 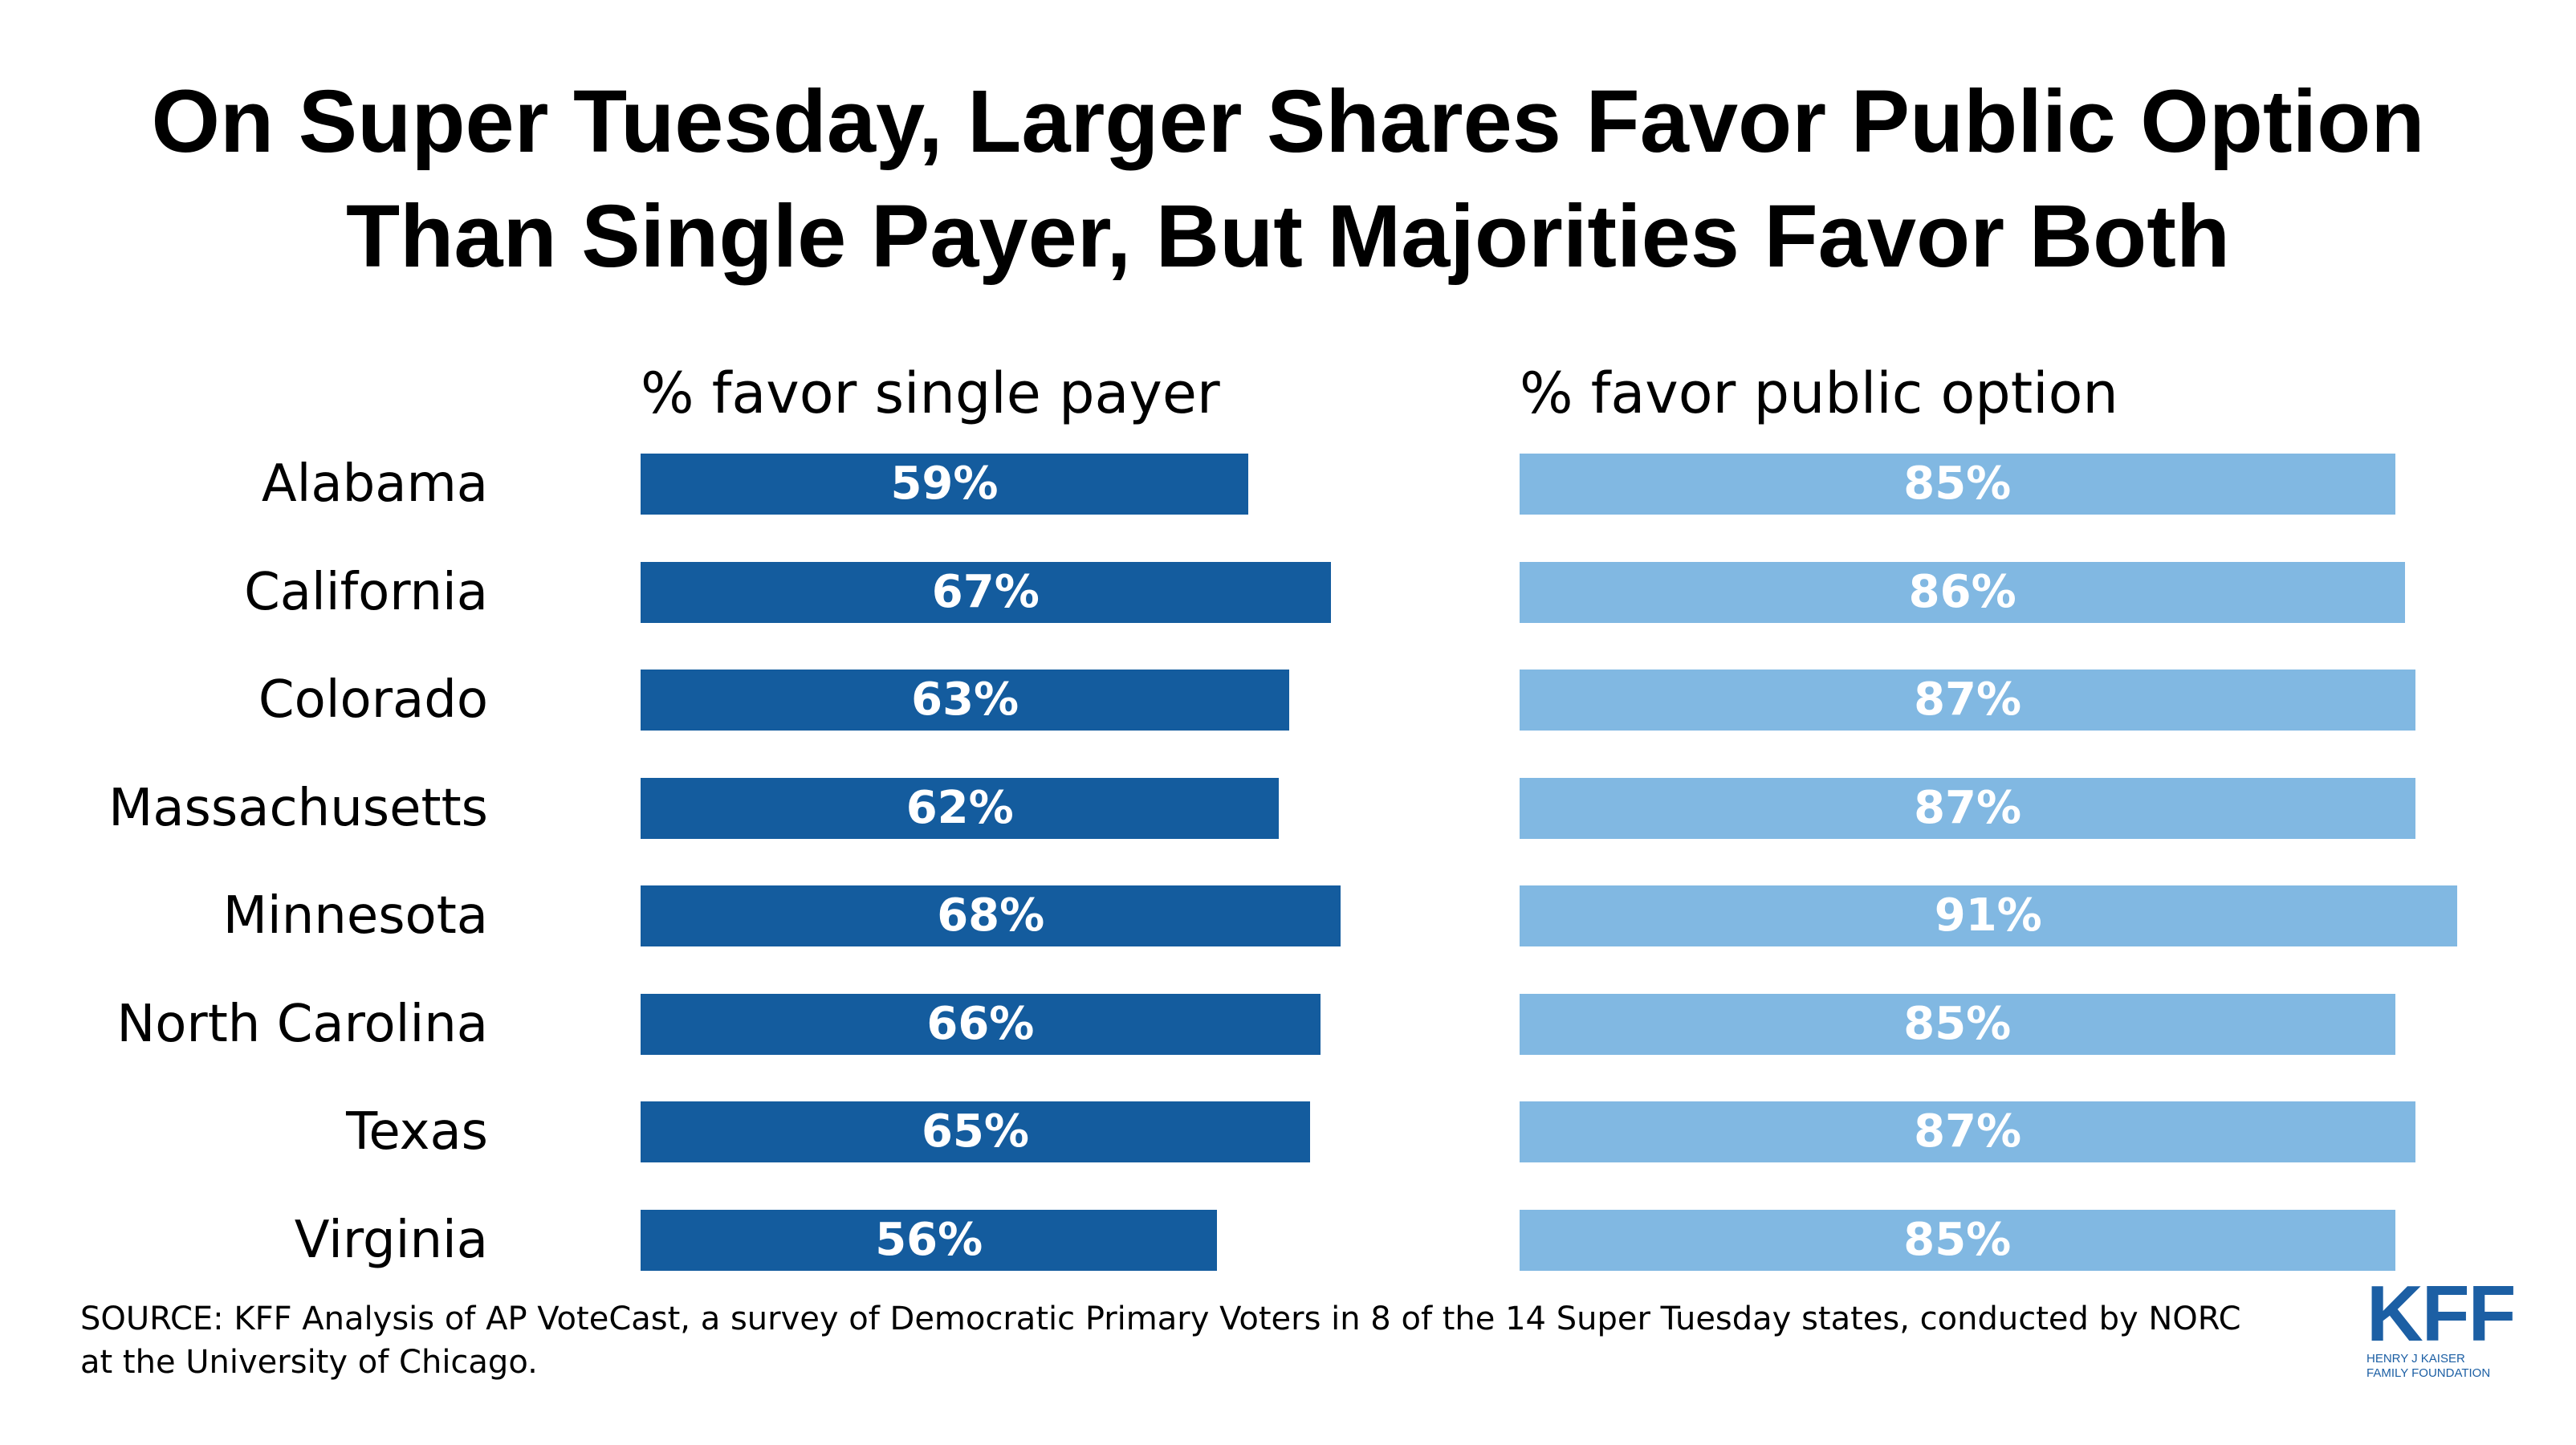 What do you see at coordinates (2415, 1359) in the screenshot?
I see `kff-logo-subtitle-line-1: HENRY J KAISER` at bounding box center [2415, 1359].